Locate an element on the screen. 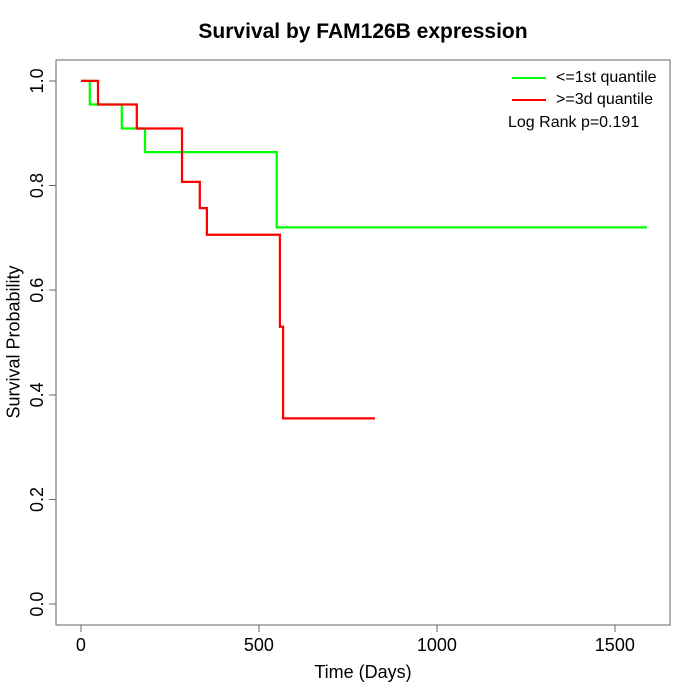 This screenshot has height=700, width=700. legend-line-high-icon is located at coordinates (529, 100).